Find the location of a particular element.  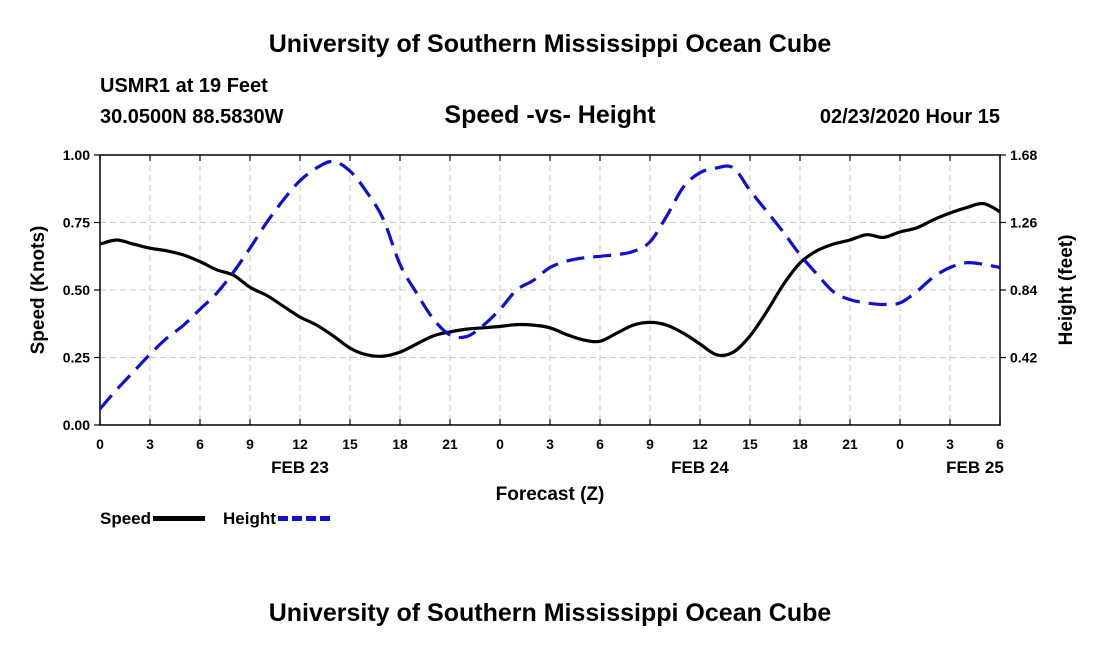

legend-height-swatch is located at coordinates (303, 519).